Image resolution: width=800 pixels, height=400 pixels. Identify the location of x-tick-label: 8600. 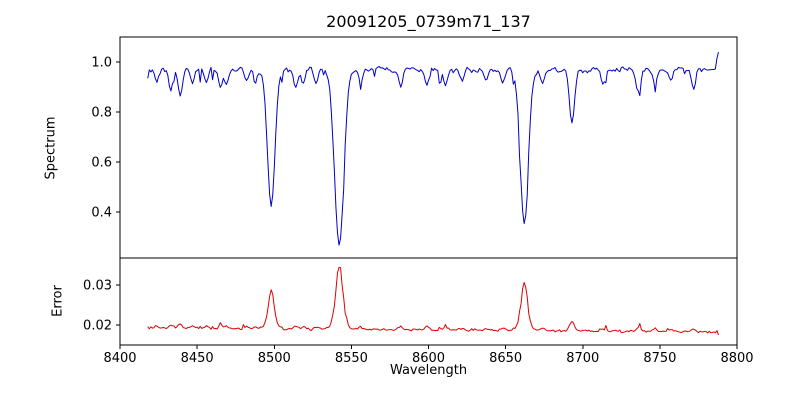
(428, 358).